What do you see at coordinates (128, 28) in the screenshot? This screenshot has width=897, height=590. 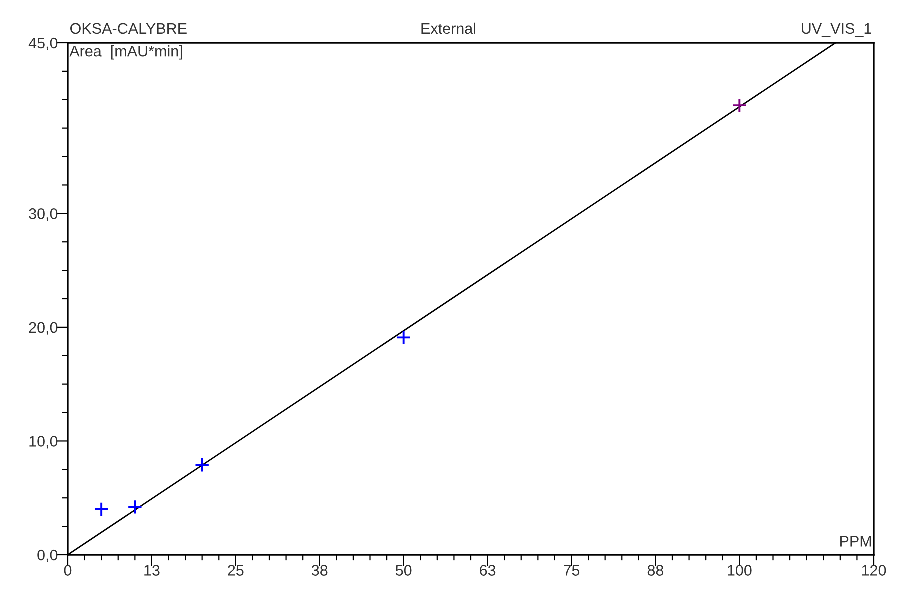 I see `chart-subtitle: OKSA-CALYBRE` at bounding box center [128, 28].